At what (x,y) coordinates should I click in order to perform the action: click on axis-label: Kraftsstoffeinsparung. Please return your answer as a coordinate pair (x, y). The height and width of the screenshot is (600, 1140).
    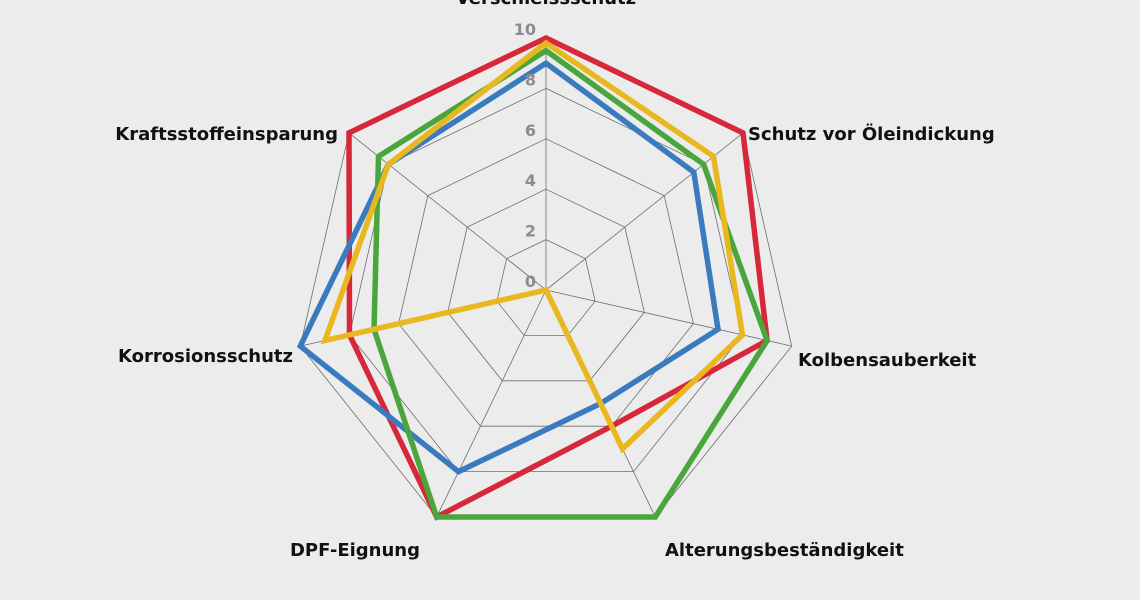
    Looking at the image, I should click on (226, 134).